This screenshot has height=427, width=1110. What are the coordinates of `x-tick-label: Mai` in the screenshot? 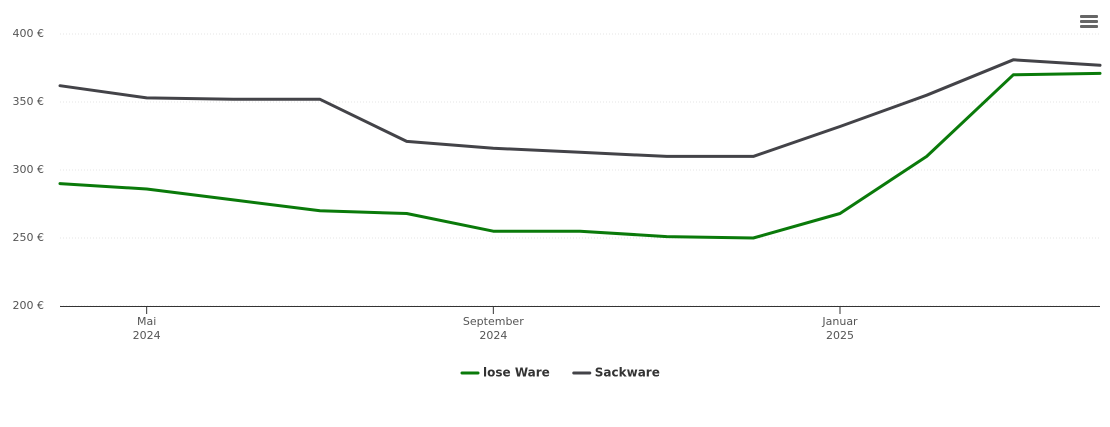 It's located at (146, 321).